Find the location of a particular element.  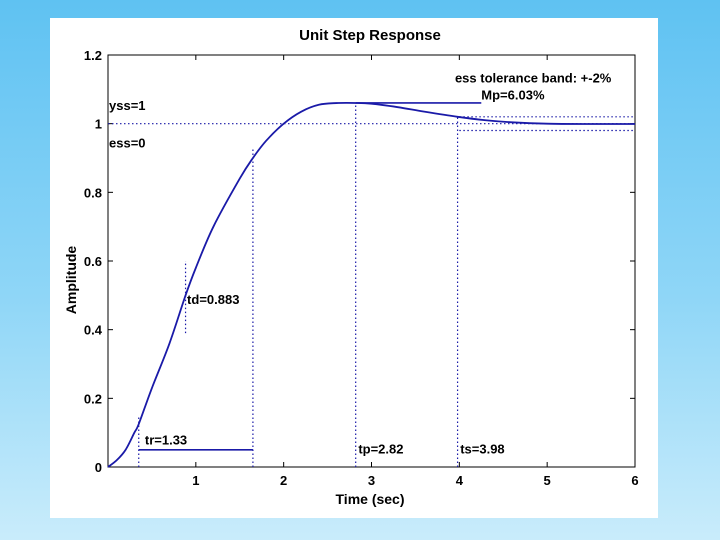

chart-title: Unit Step Response is located at coordinates (370, 35).